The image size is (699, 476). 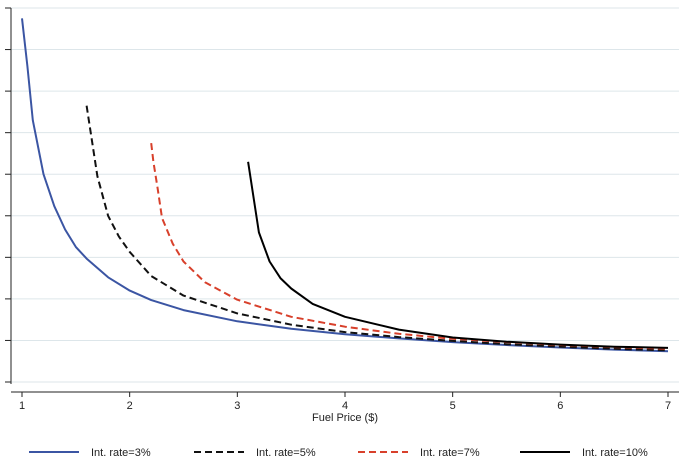 I want to click on legend-label: Int. rate=7%, so click(x=450, y=453).